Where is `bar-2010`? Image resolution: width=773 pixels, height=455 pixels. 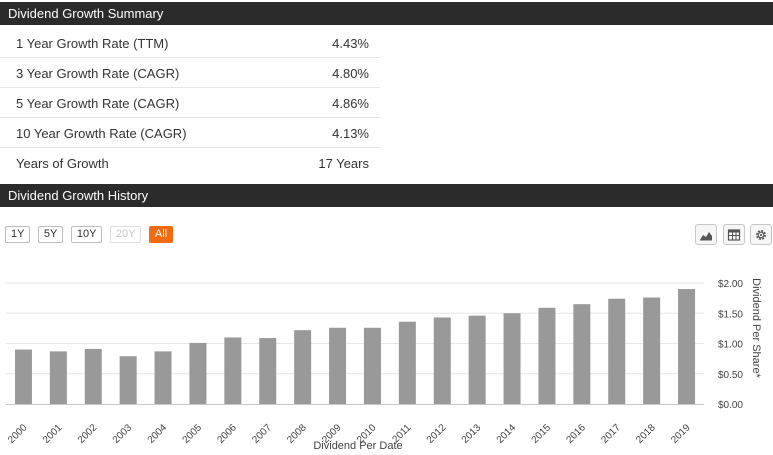 bar-2010 is located at coordinates (372, 365).